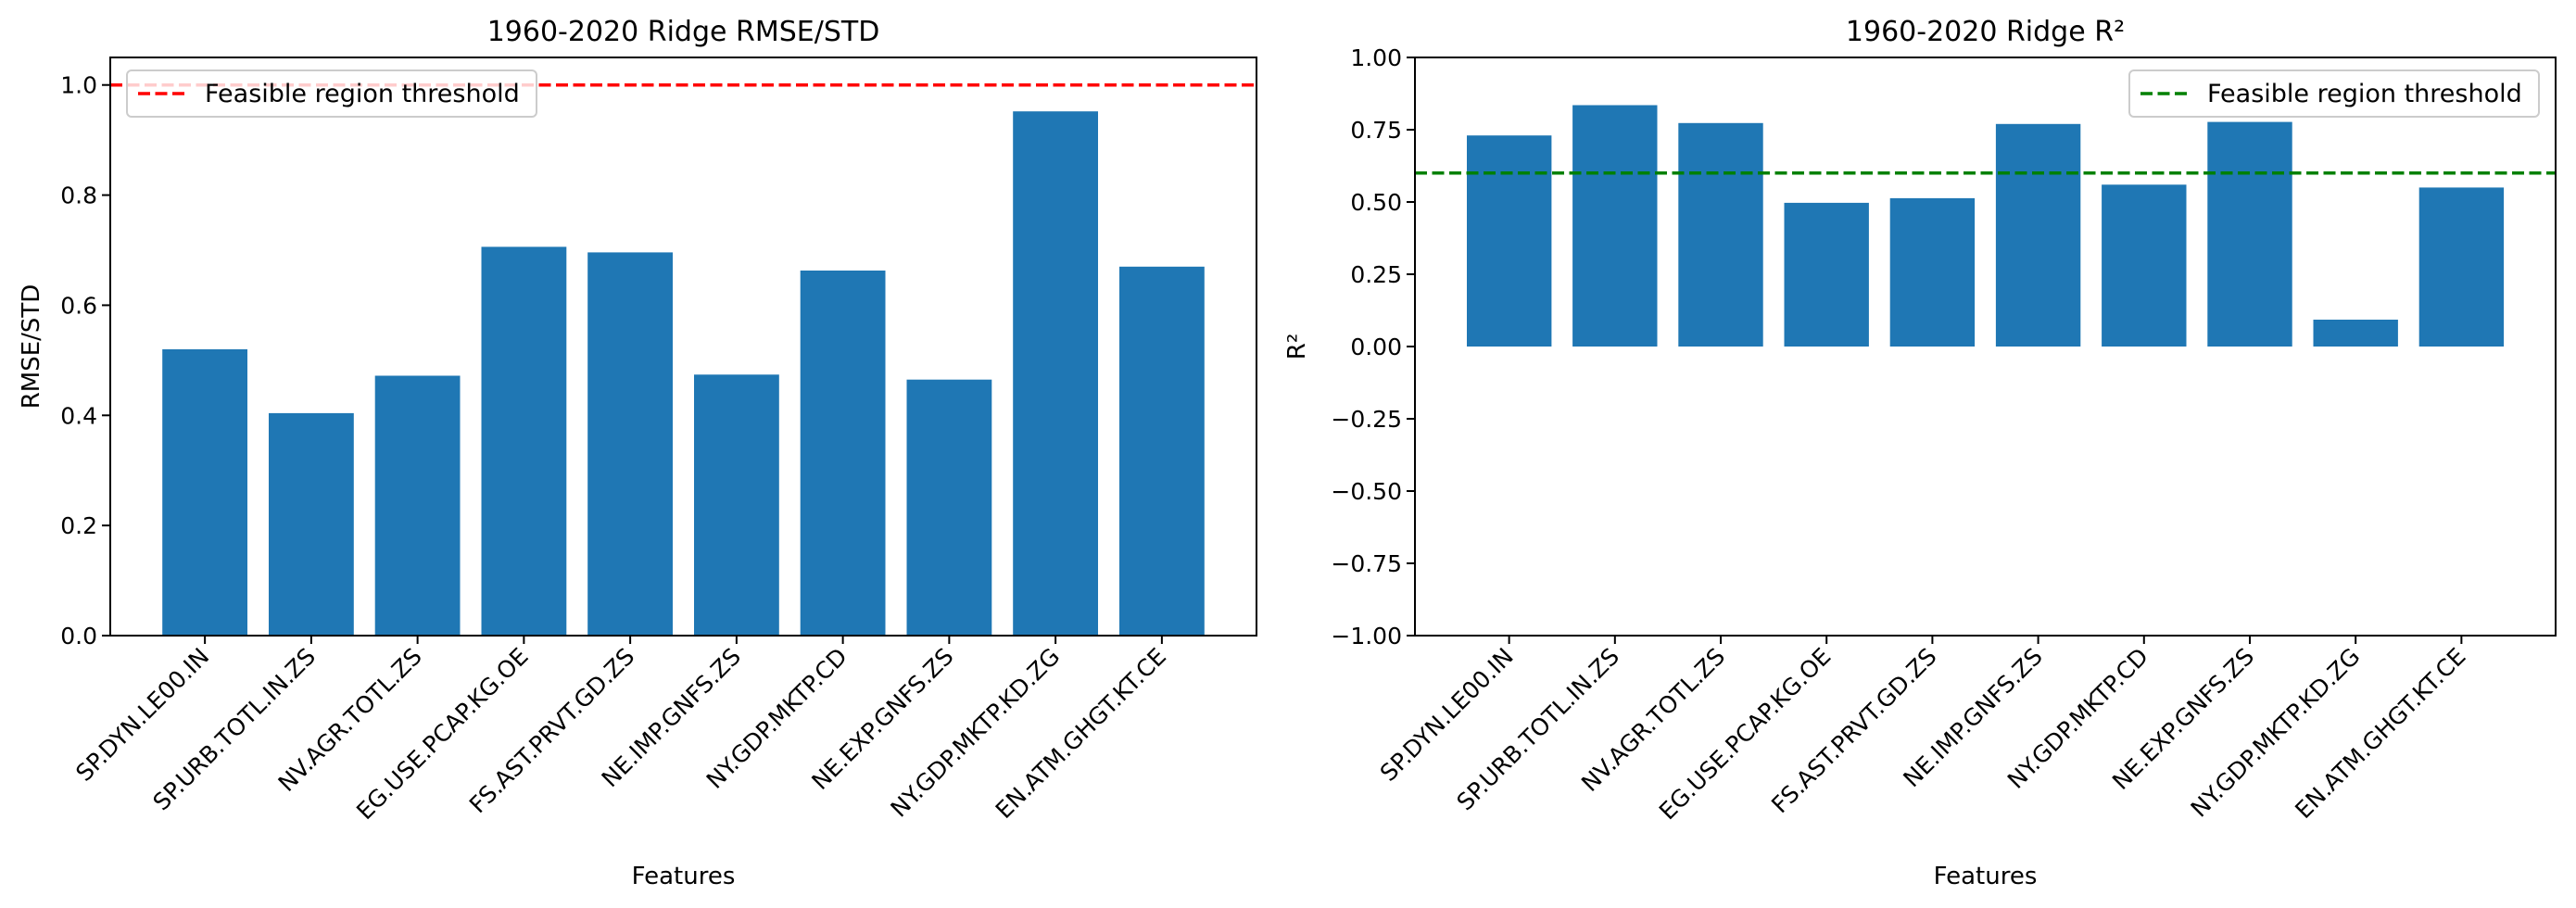 The width and height of the screenshot is (2576, 908). Describe the element at coordinates (1366, 563) in the screenshot. I see `y-tick-label: −0.75` at that location.